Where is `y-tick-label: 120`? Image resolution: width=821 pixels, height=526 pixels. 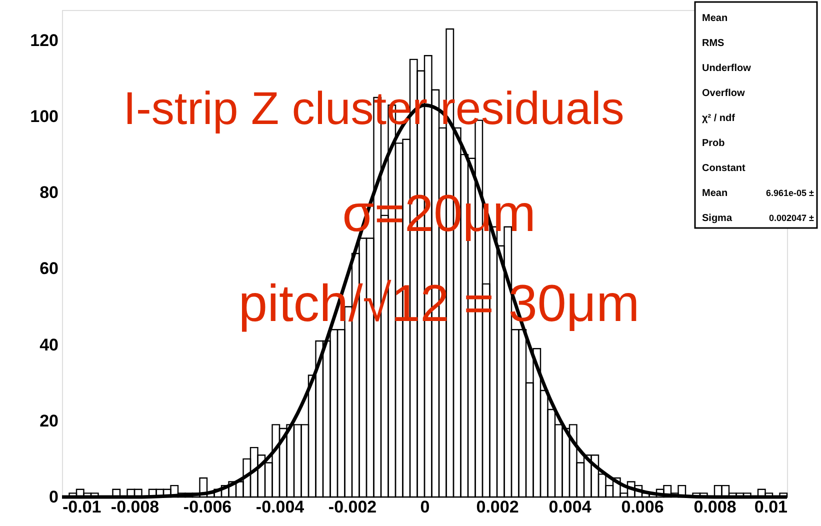 y-tick-label: 120 is located at coordinates (44, 40).